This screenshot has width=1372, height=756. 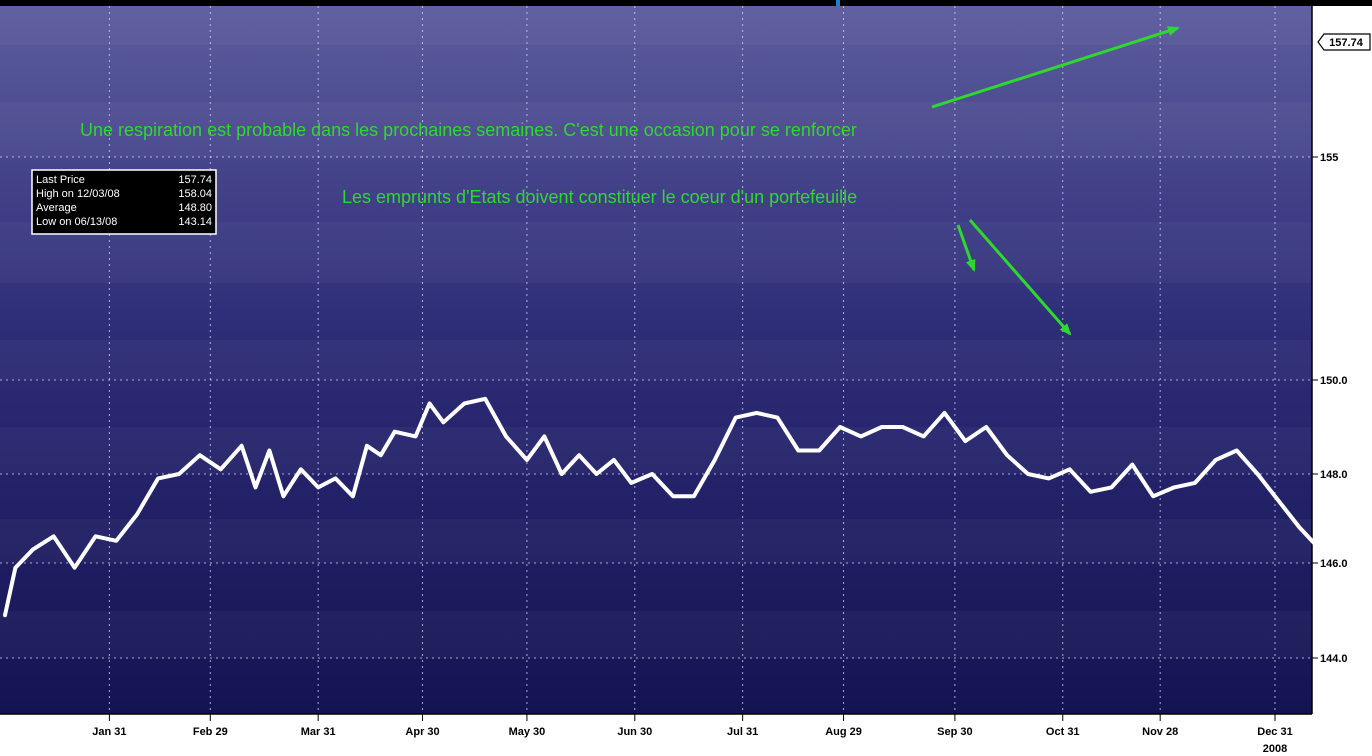 I want to click on legend-row-value: 143.14, so click(x=195, y=222).